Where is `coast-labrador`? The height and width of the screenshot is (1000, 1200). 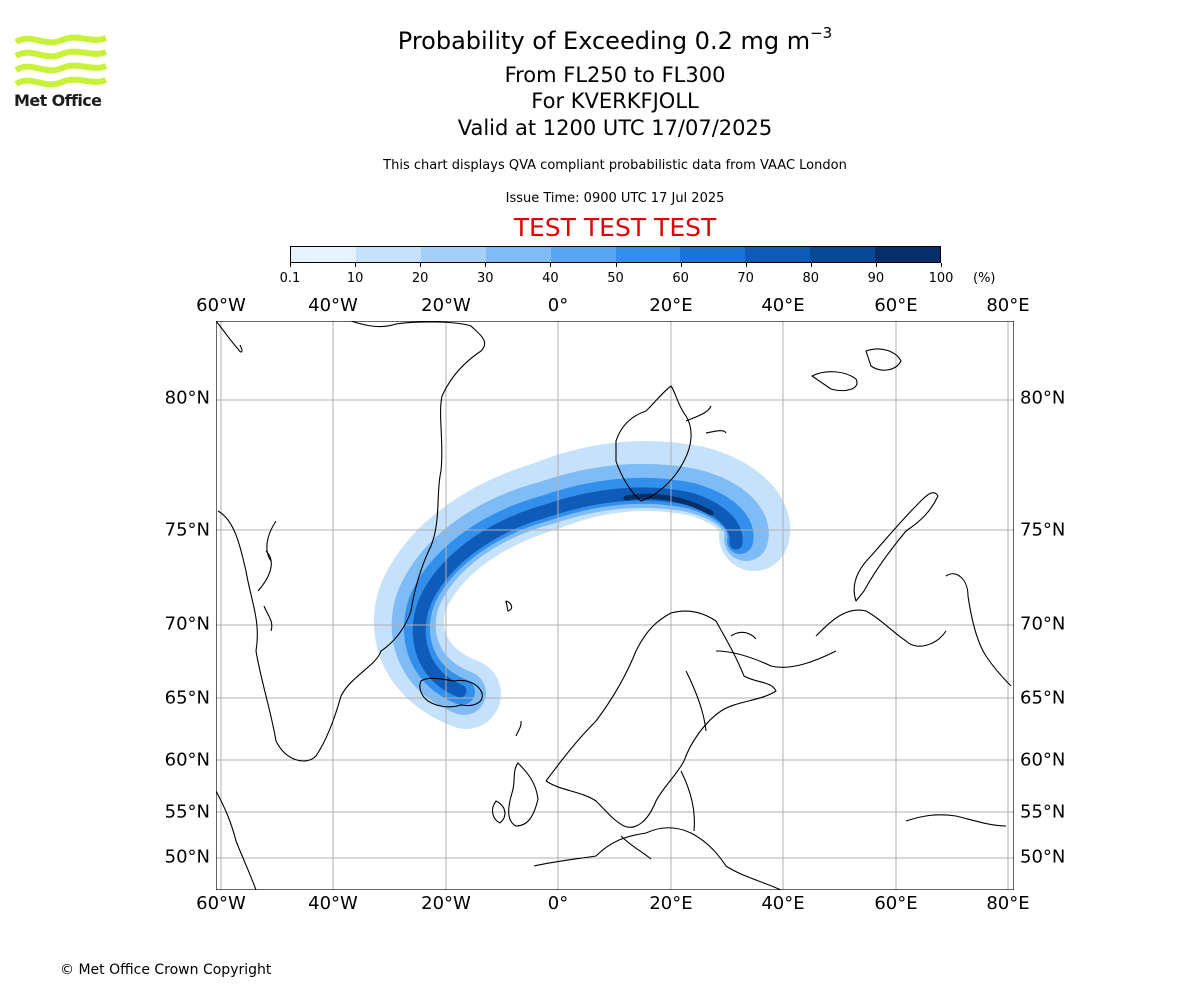 coast-labrador is located at coordinates (236, 840).